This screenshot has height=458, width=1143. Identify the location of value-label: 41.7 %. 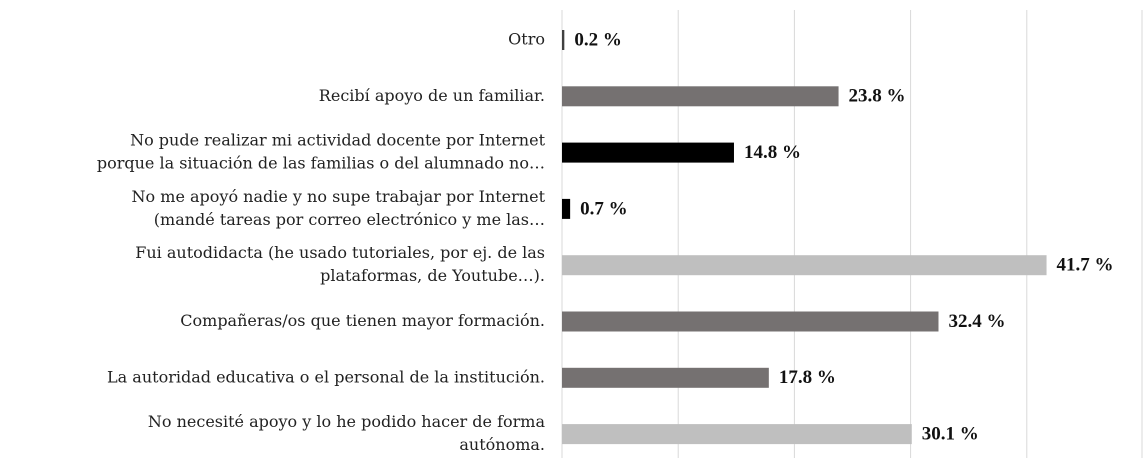
(1085, 265).